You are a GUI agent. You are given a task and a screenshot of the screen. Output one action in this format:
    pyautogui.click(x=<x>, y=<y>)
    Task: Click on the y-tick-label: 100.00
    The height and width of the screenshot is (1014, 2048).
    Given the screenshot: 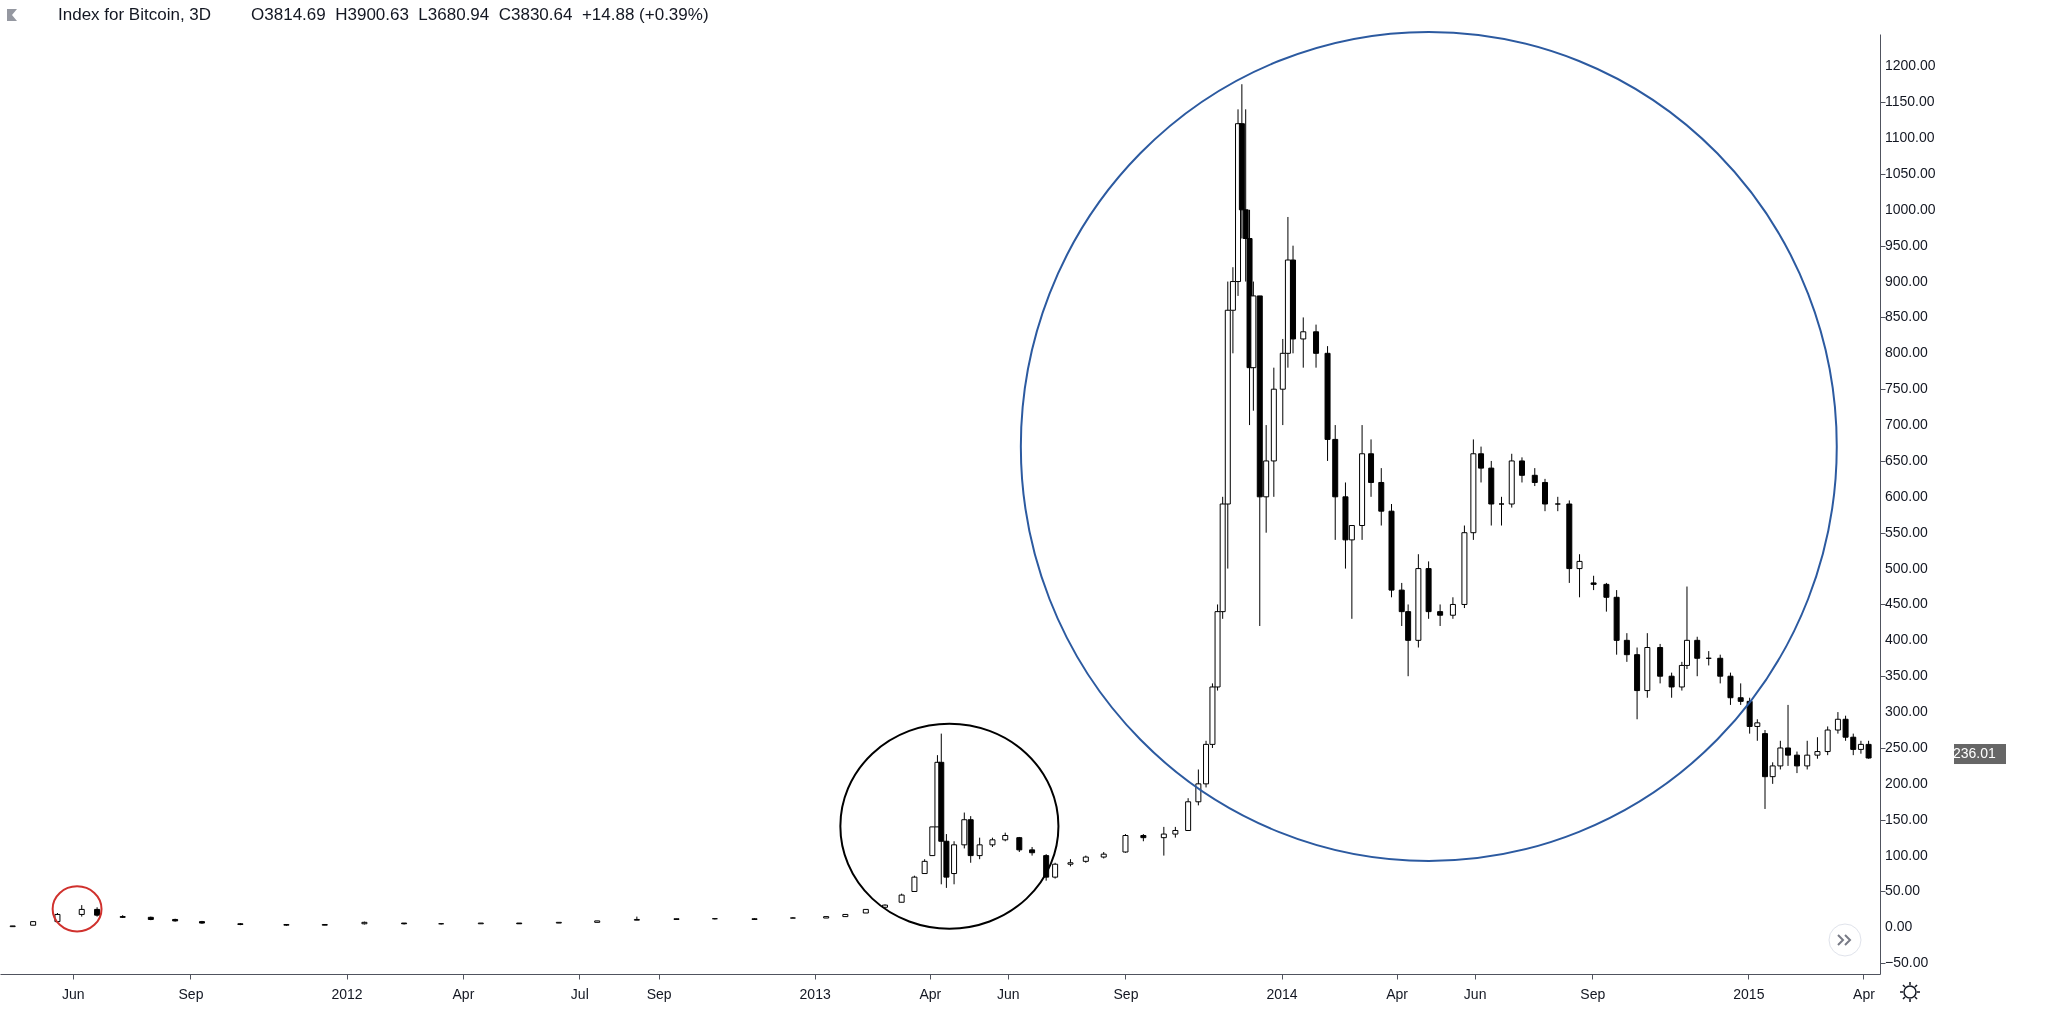 What is the action you would take?
    pyautogui.click(x=1907, y=854)
    